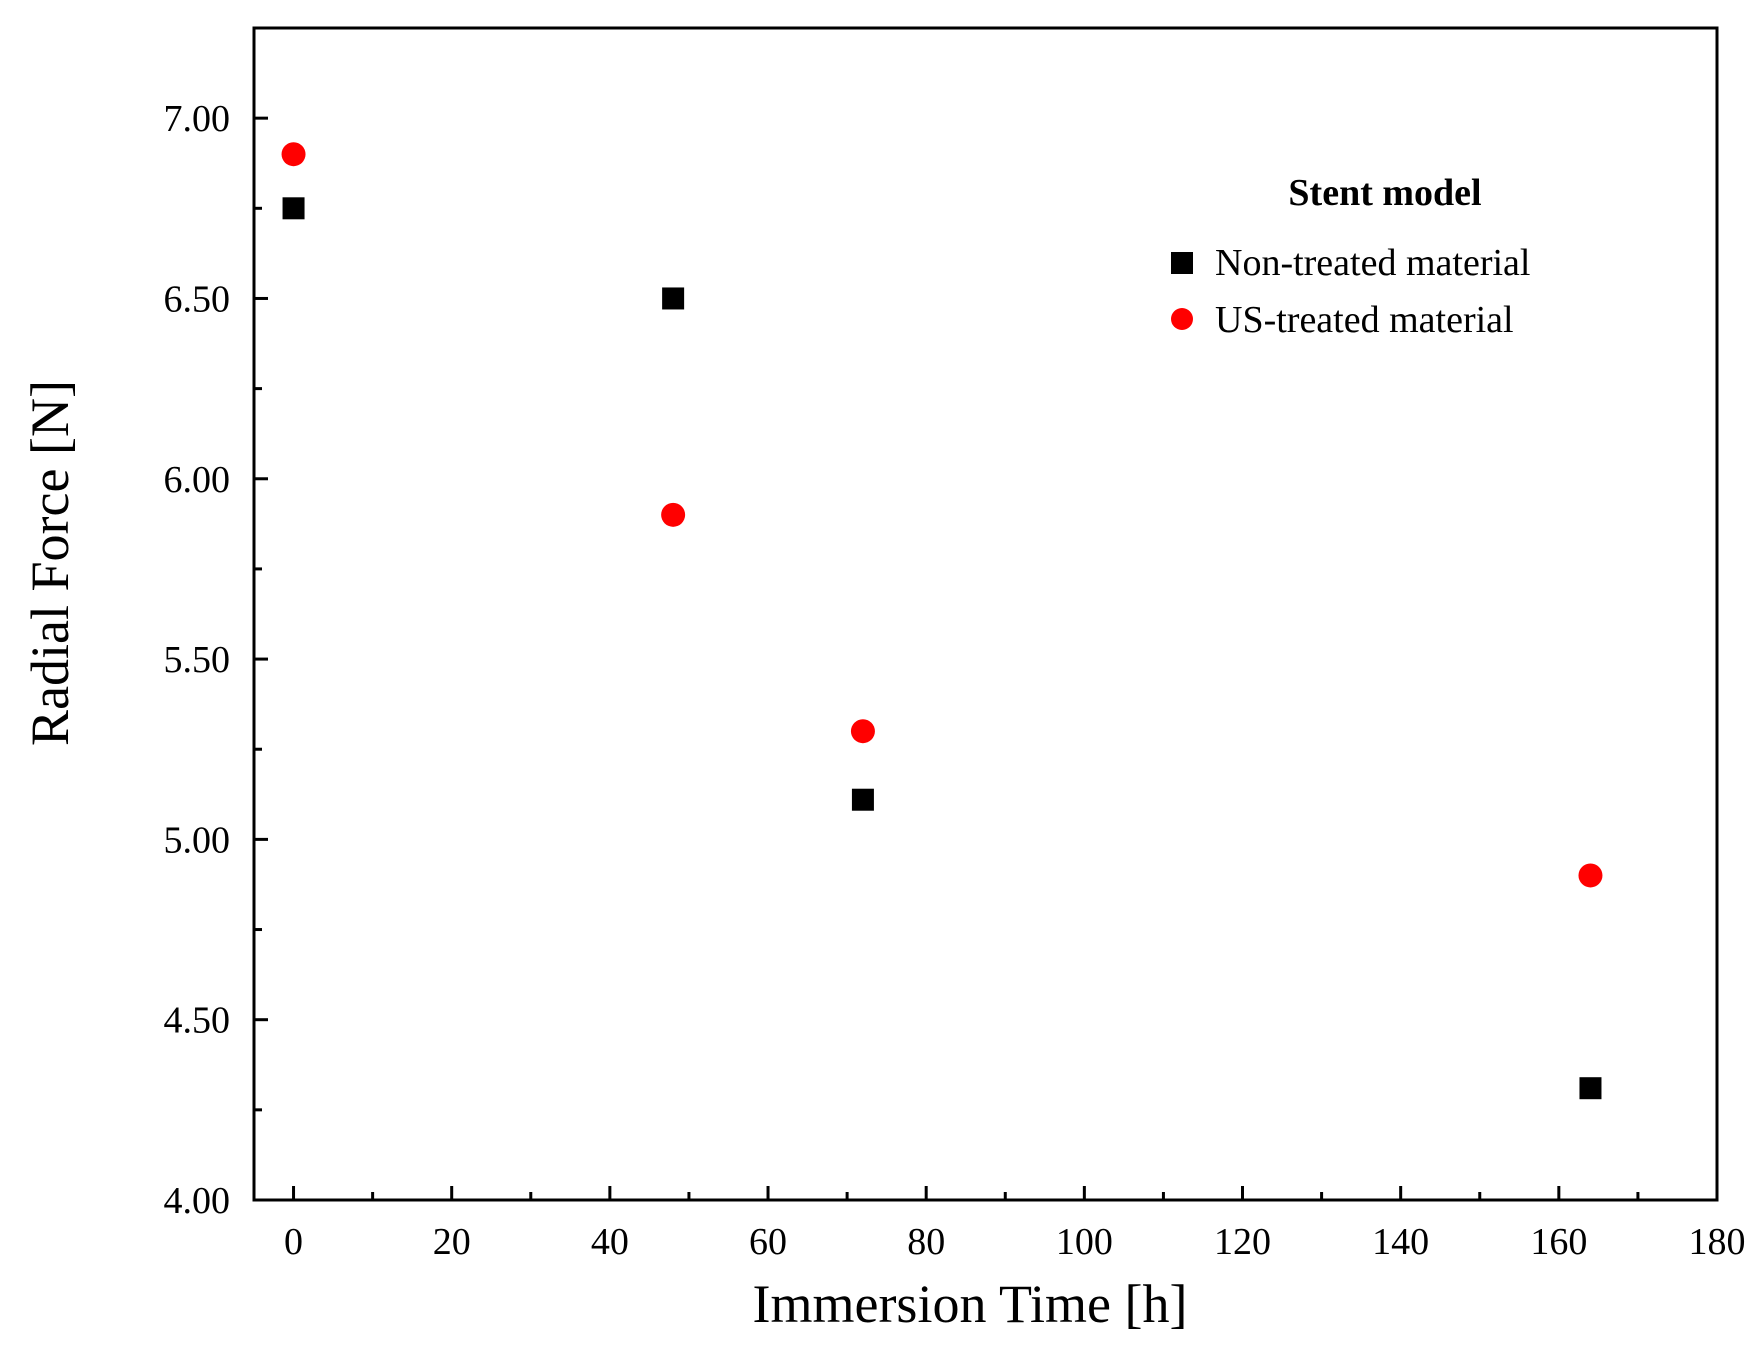 The width and height of the screenshot is (1764, 1349). What do you see at coordinates (1400, 1242) in the screenshot?
I see `x-tick-label: 140` at bounding box center [1400, 1242].